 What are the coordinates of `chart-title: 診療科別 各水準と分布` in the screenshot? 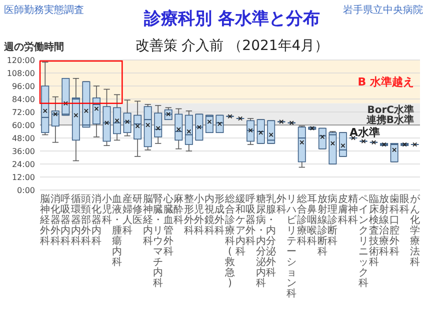 It's located at (231, 19).